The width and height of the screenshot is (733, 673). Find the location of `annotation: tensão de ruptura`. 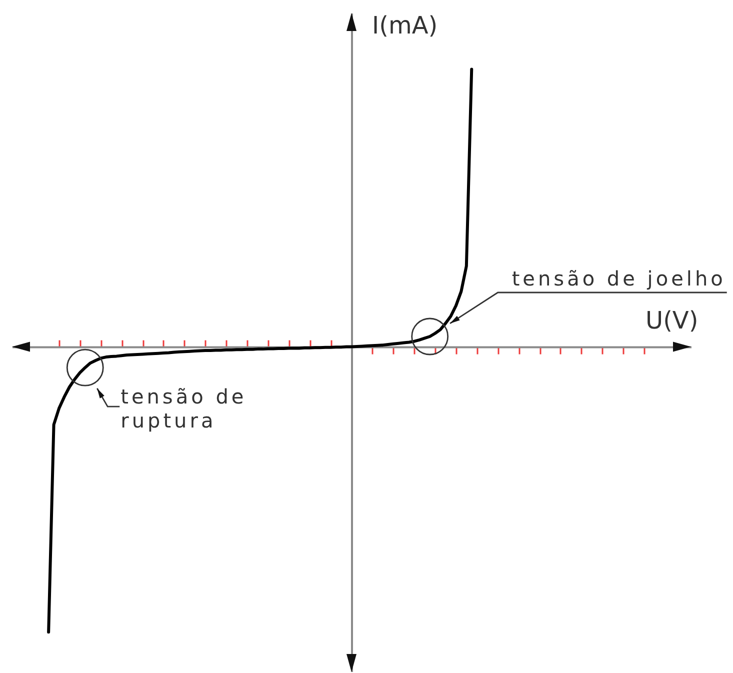

annotation: tensão de ruptura is located at coordinates (188, 408).